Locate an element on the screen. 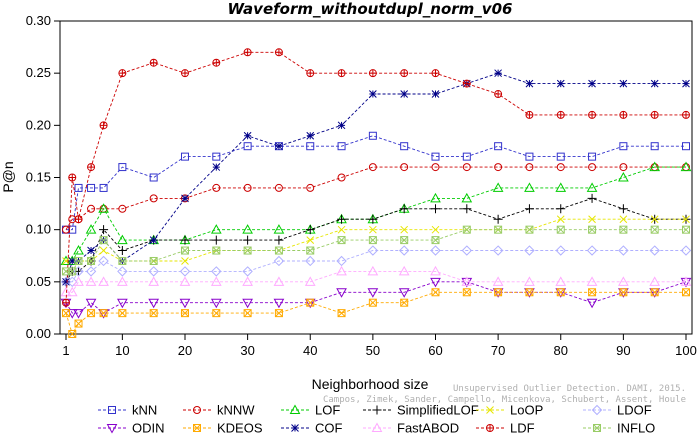 The image size is (699, 434). legend-item-loop: LoOP is located at coordinates (509, 410).